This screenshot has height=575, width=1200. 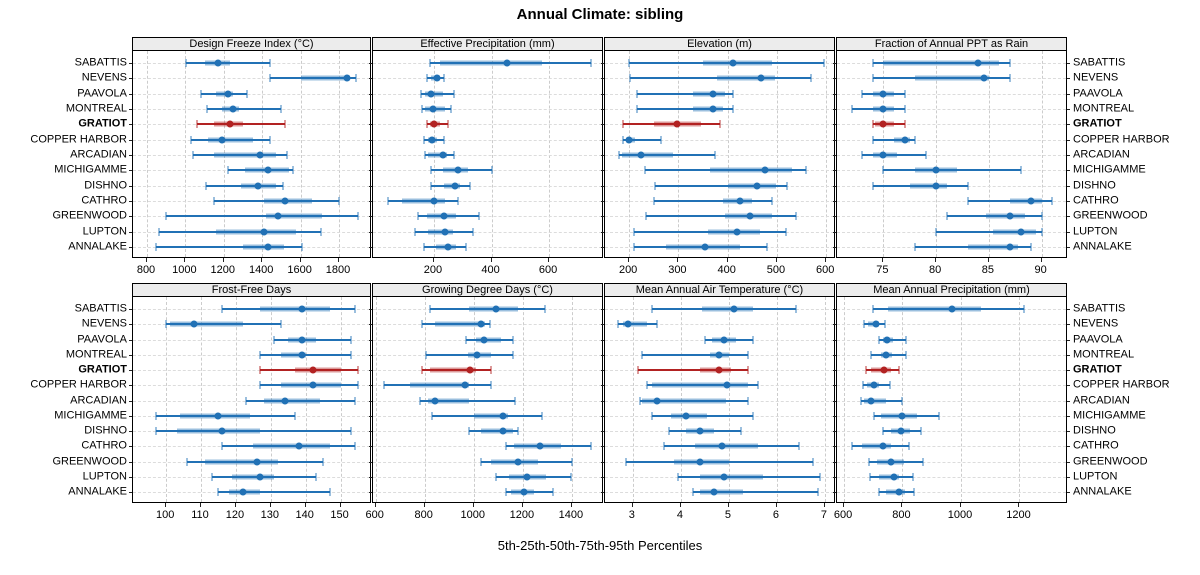 I want to click on axis-tick-label: 200, so click(x=433, y=270).